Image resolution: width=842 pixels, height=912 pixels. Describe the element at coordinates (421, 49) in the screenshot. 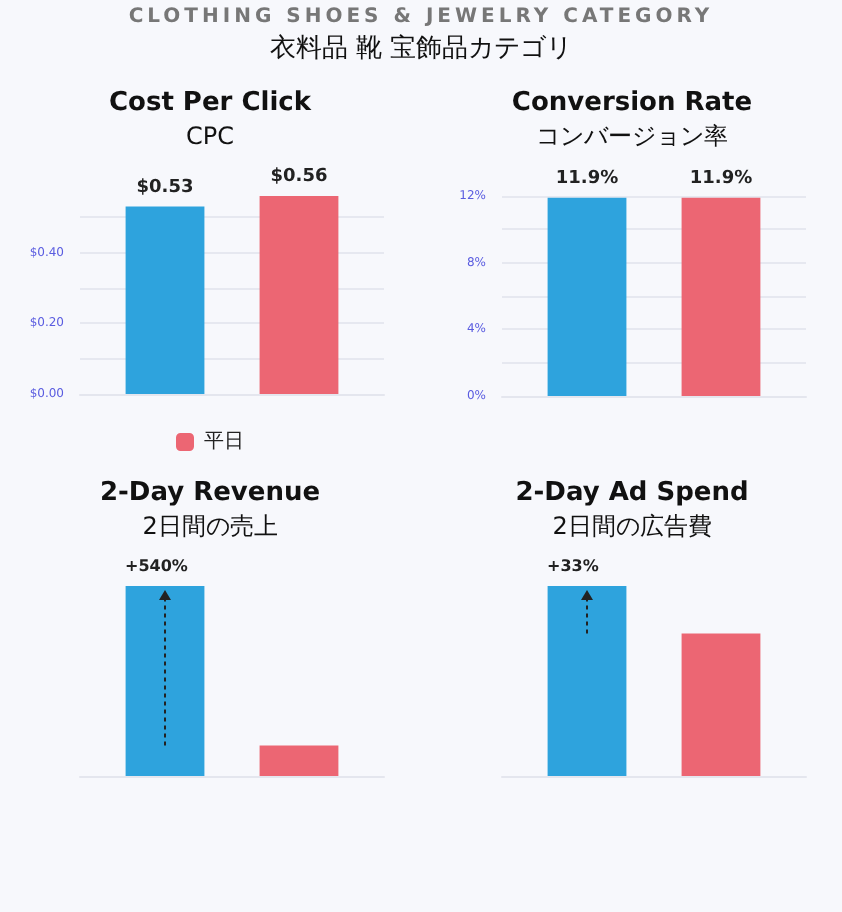

I see `text: 衣料品 靴 宝飾品カテゴリ` at that location.